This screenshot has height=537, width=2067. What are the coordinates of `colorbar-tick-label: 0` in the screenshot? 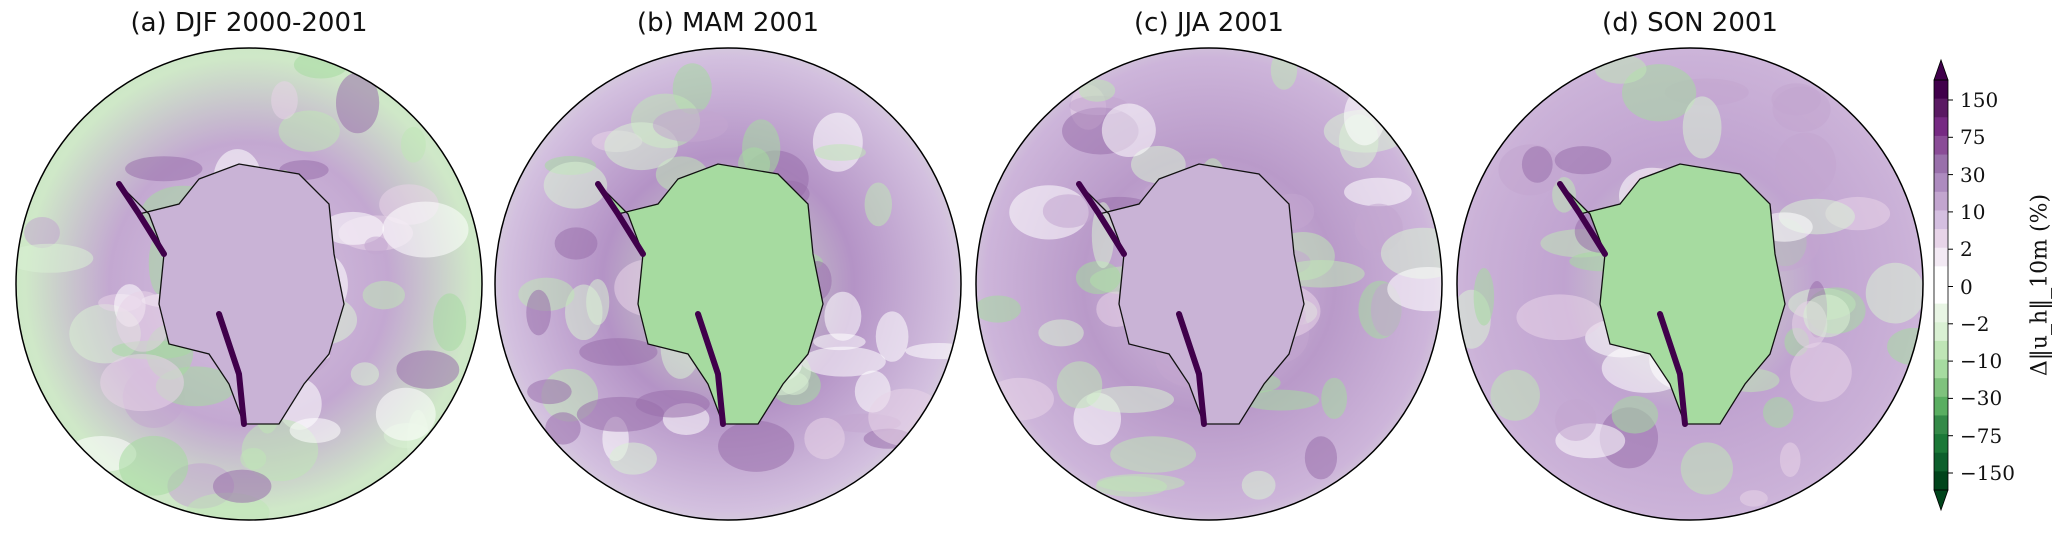 It's located at (1966, 286).